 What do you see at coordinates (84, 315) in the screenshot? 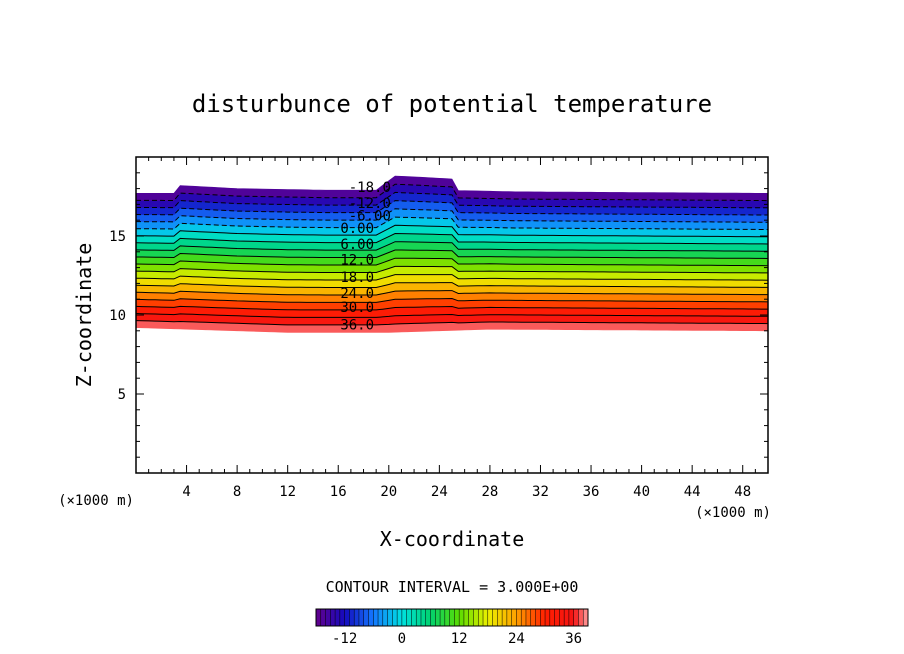
I see `y-axis-label: Z-coordinate` at bounding box center [84, 315].